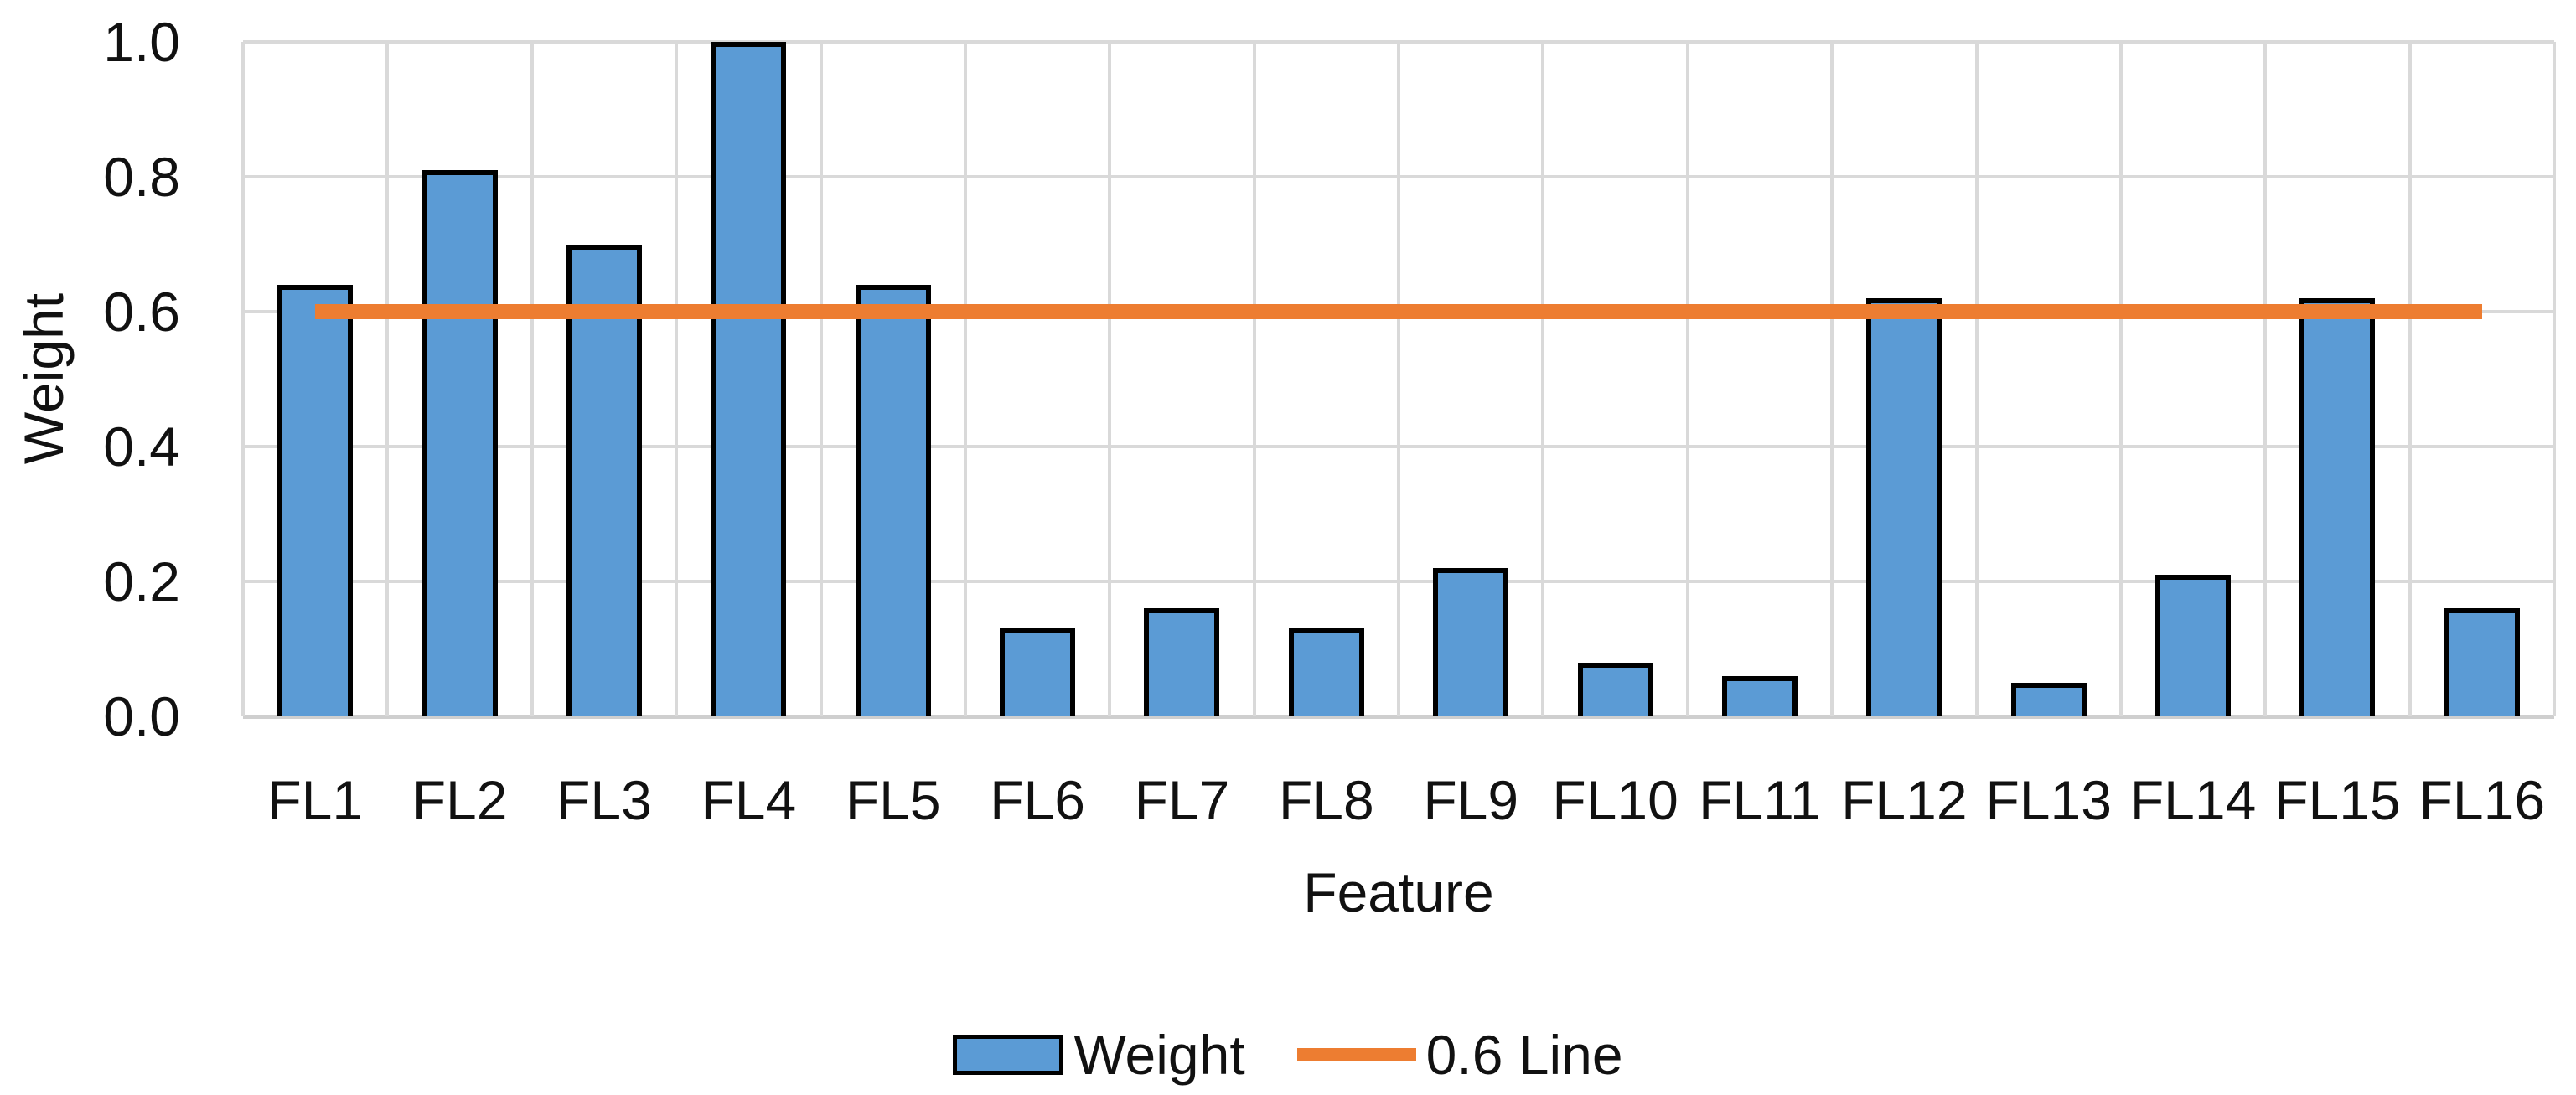 Image resolution: width=2576 pixels, height=1095 pixels. Describe the element at coordinates (893, 800) in the screenshot. I see `x-tick-label-FL5: FL5` at that location.